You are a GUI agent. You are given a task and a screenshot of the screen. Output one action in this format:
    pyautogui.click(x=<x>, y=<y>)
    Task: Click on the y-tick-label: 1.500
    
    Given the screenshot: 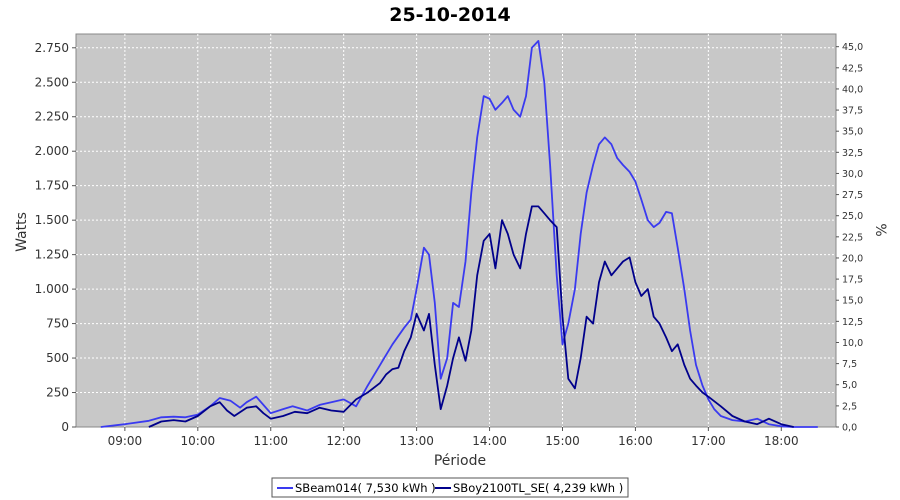 What is the action you would take?
    pyautogui.click(x=52, y=220)
    